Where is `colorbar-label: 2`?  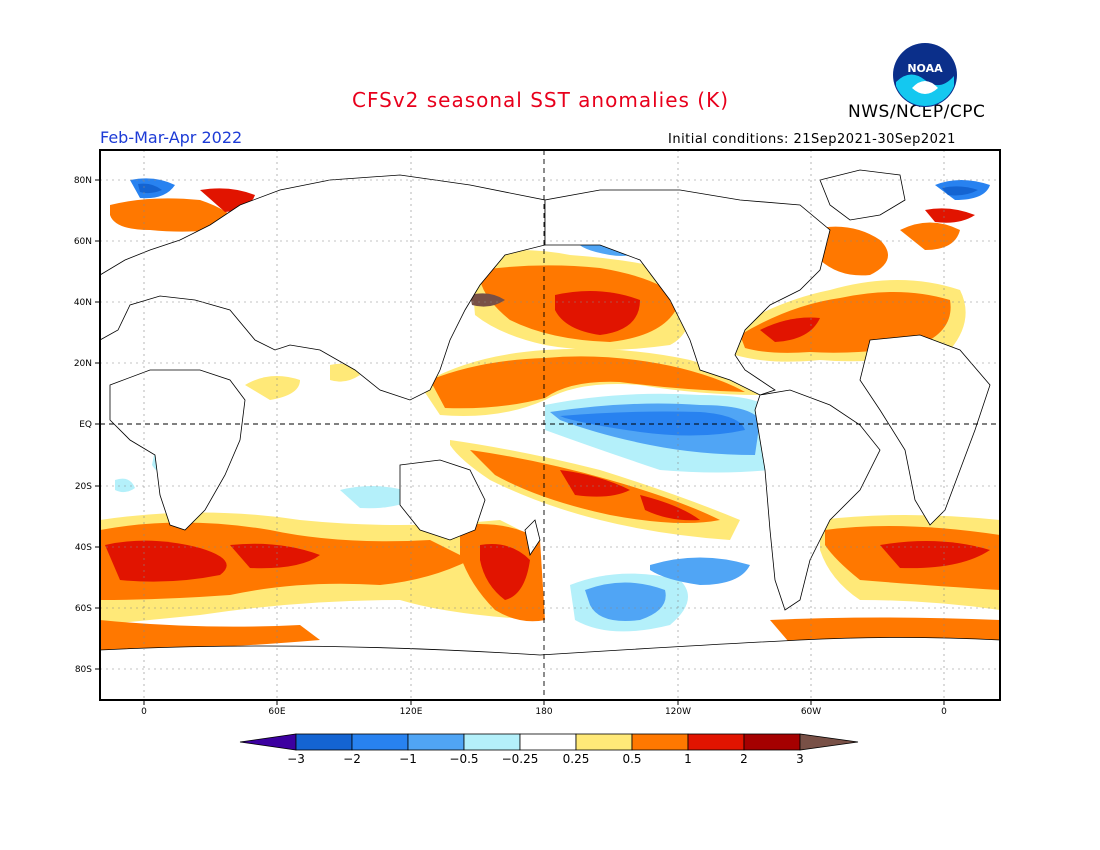
colorbar-label: 2 is located at coordinates (744, 759).